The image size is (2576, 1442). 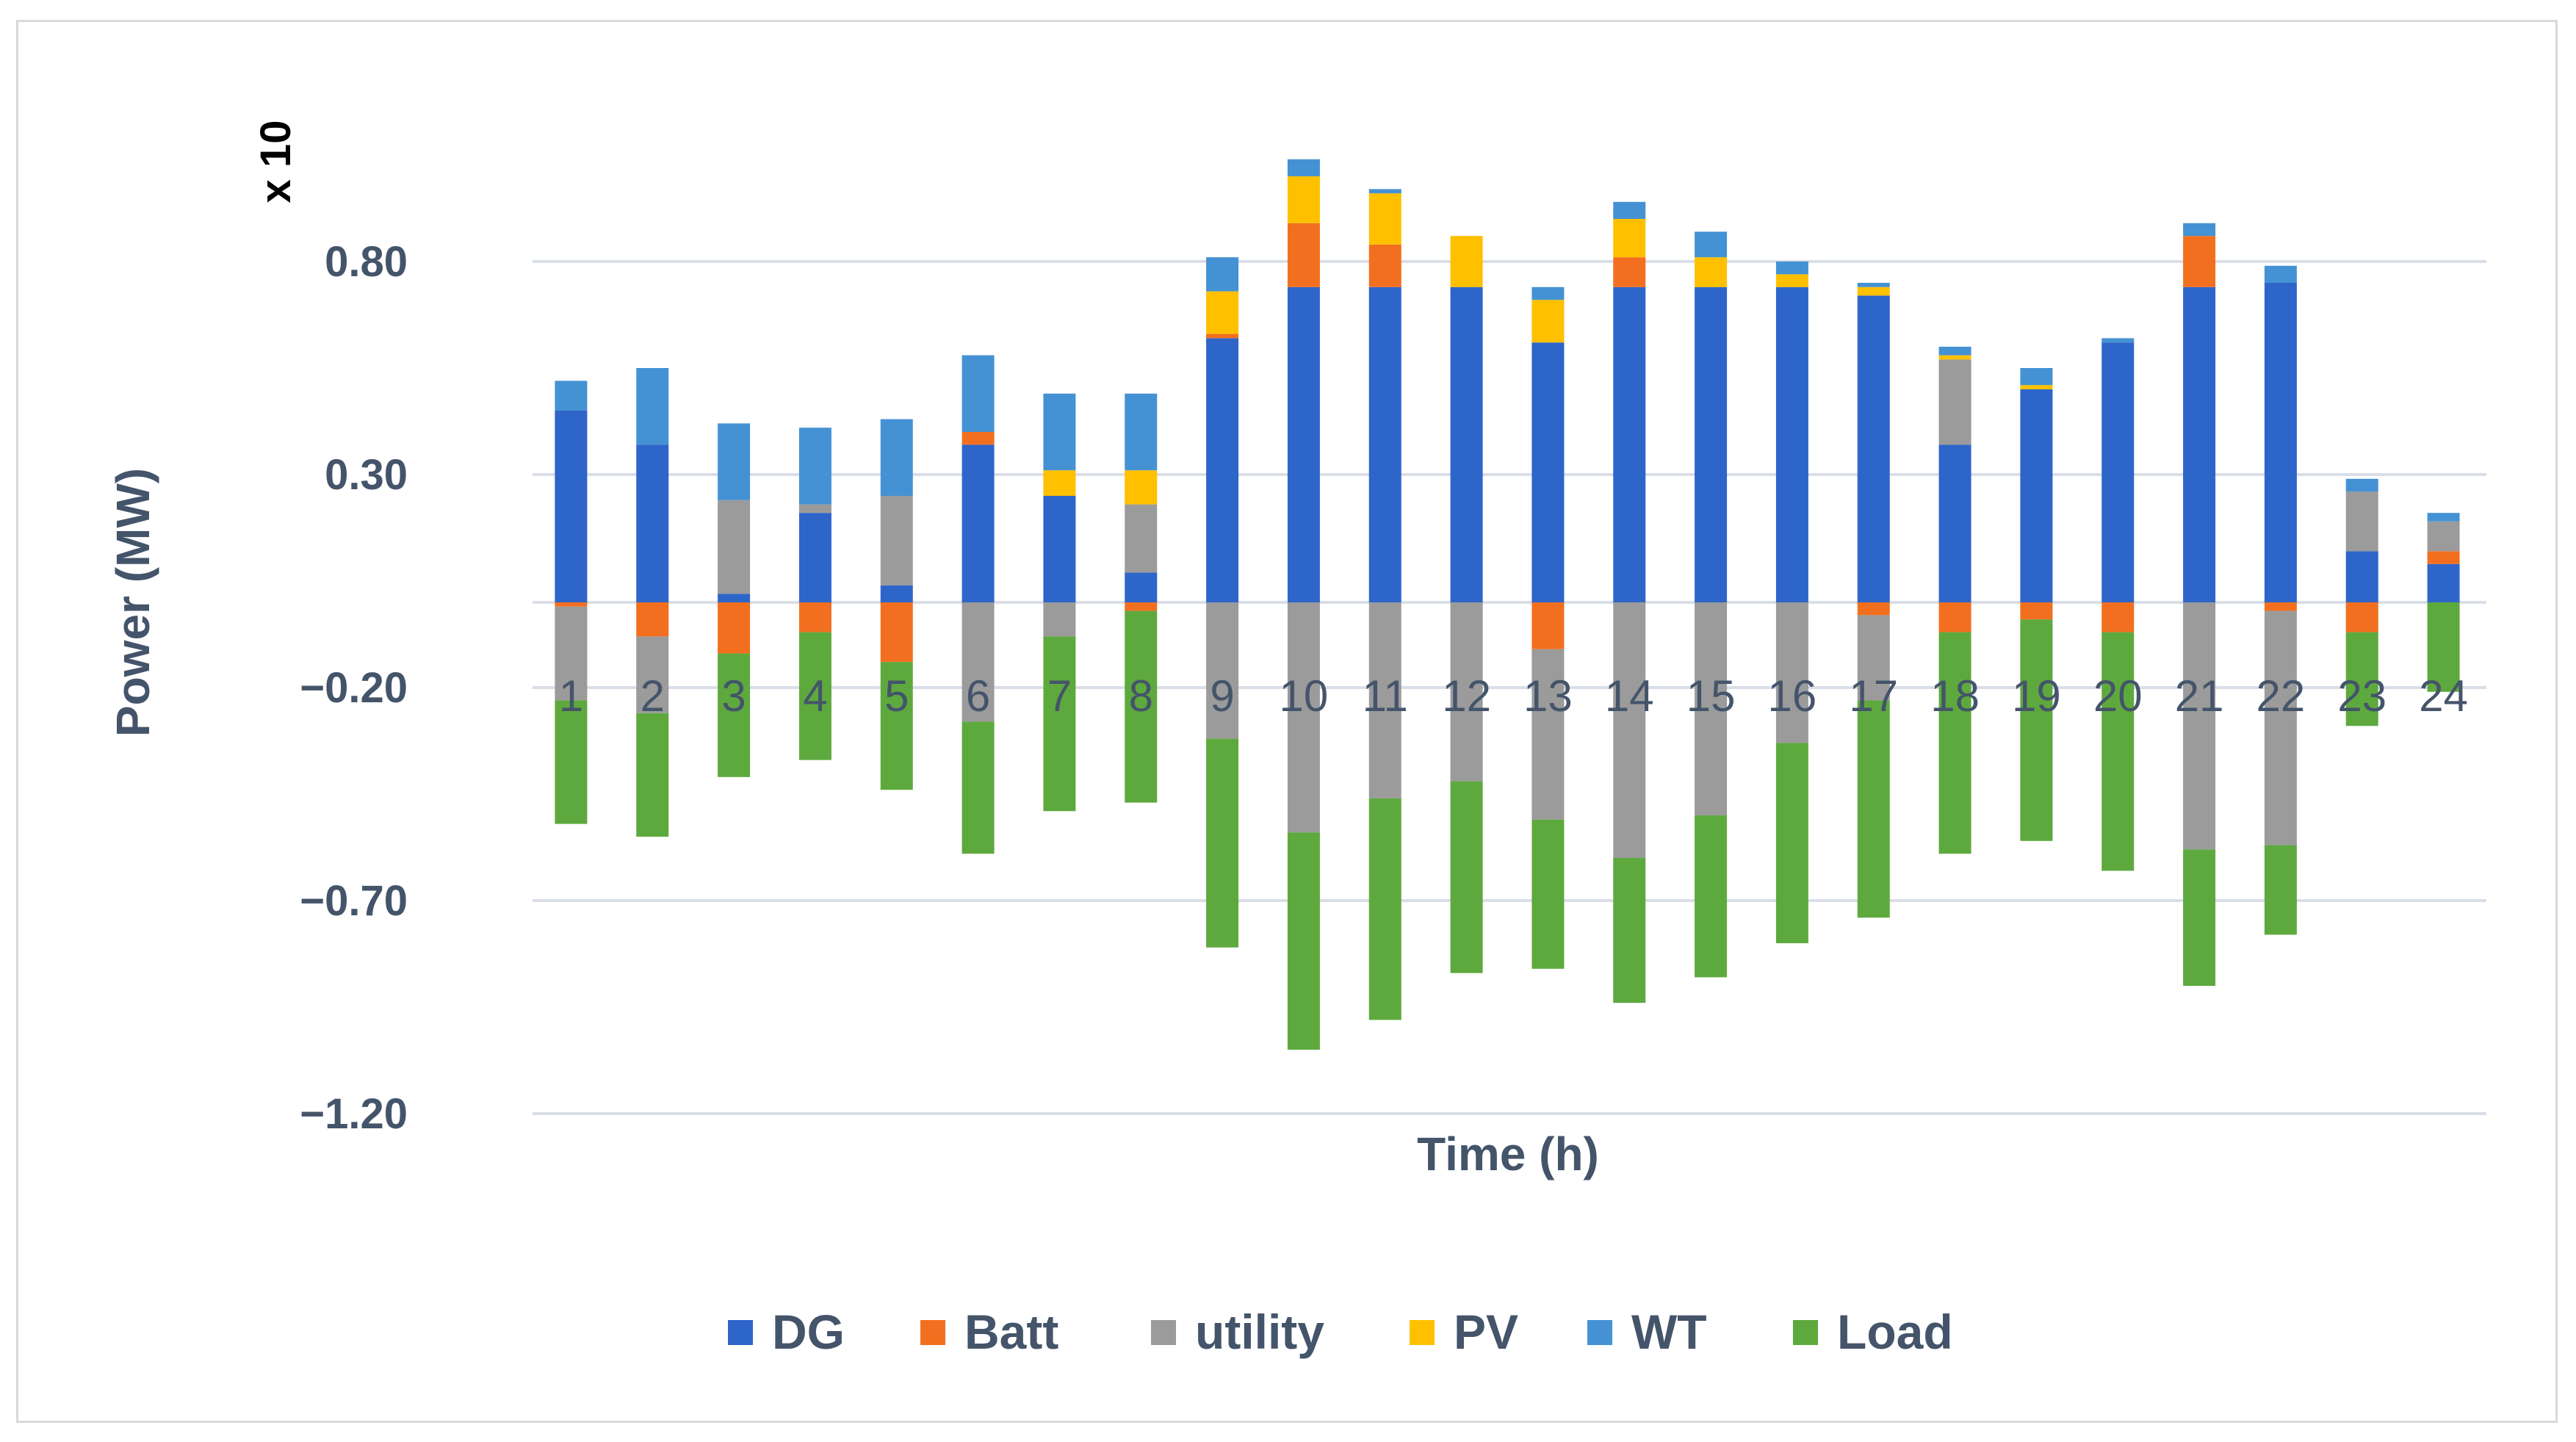 I want to click on y-tick-label: 0.30, so click(x=366, y=475).